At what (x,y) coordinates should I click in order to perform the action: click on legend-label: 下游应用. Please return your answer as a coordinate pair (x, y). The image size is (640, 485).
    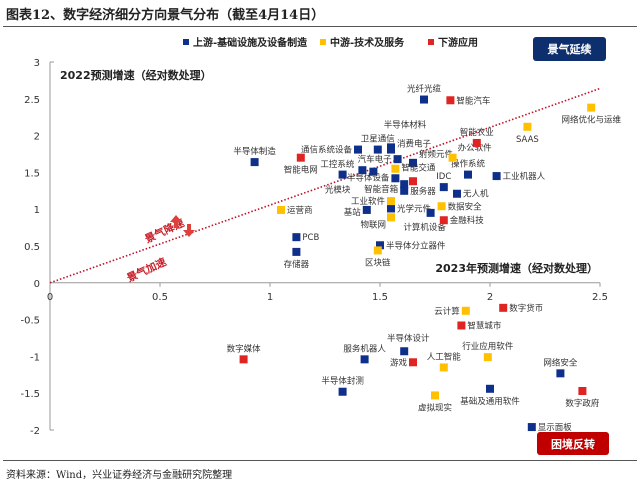
    Looking at the image, I should click on (458, 42).